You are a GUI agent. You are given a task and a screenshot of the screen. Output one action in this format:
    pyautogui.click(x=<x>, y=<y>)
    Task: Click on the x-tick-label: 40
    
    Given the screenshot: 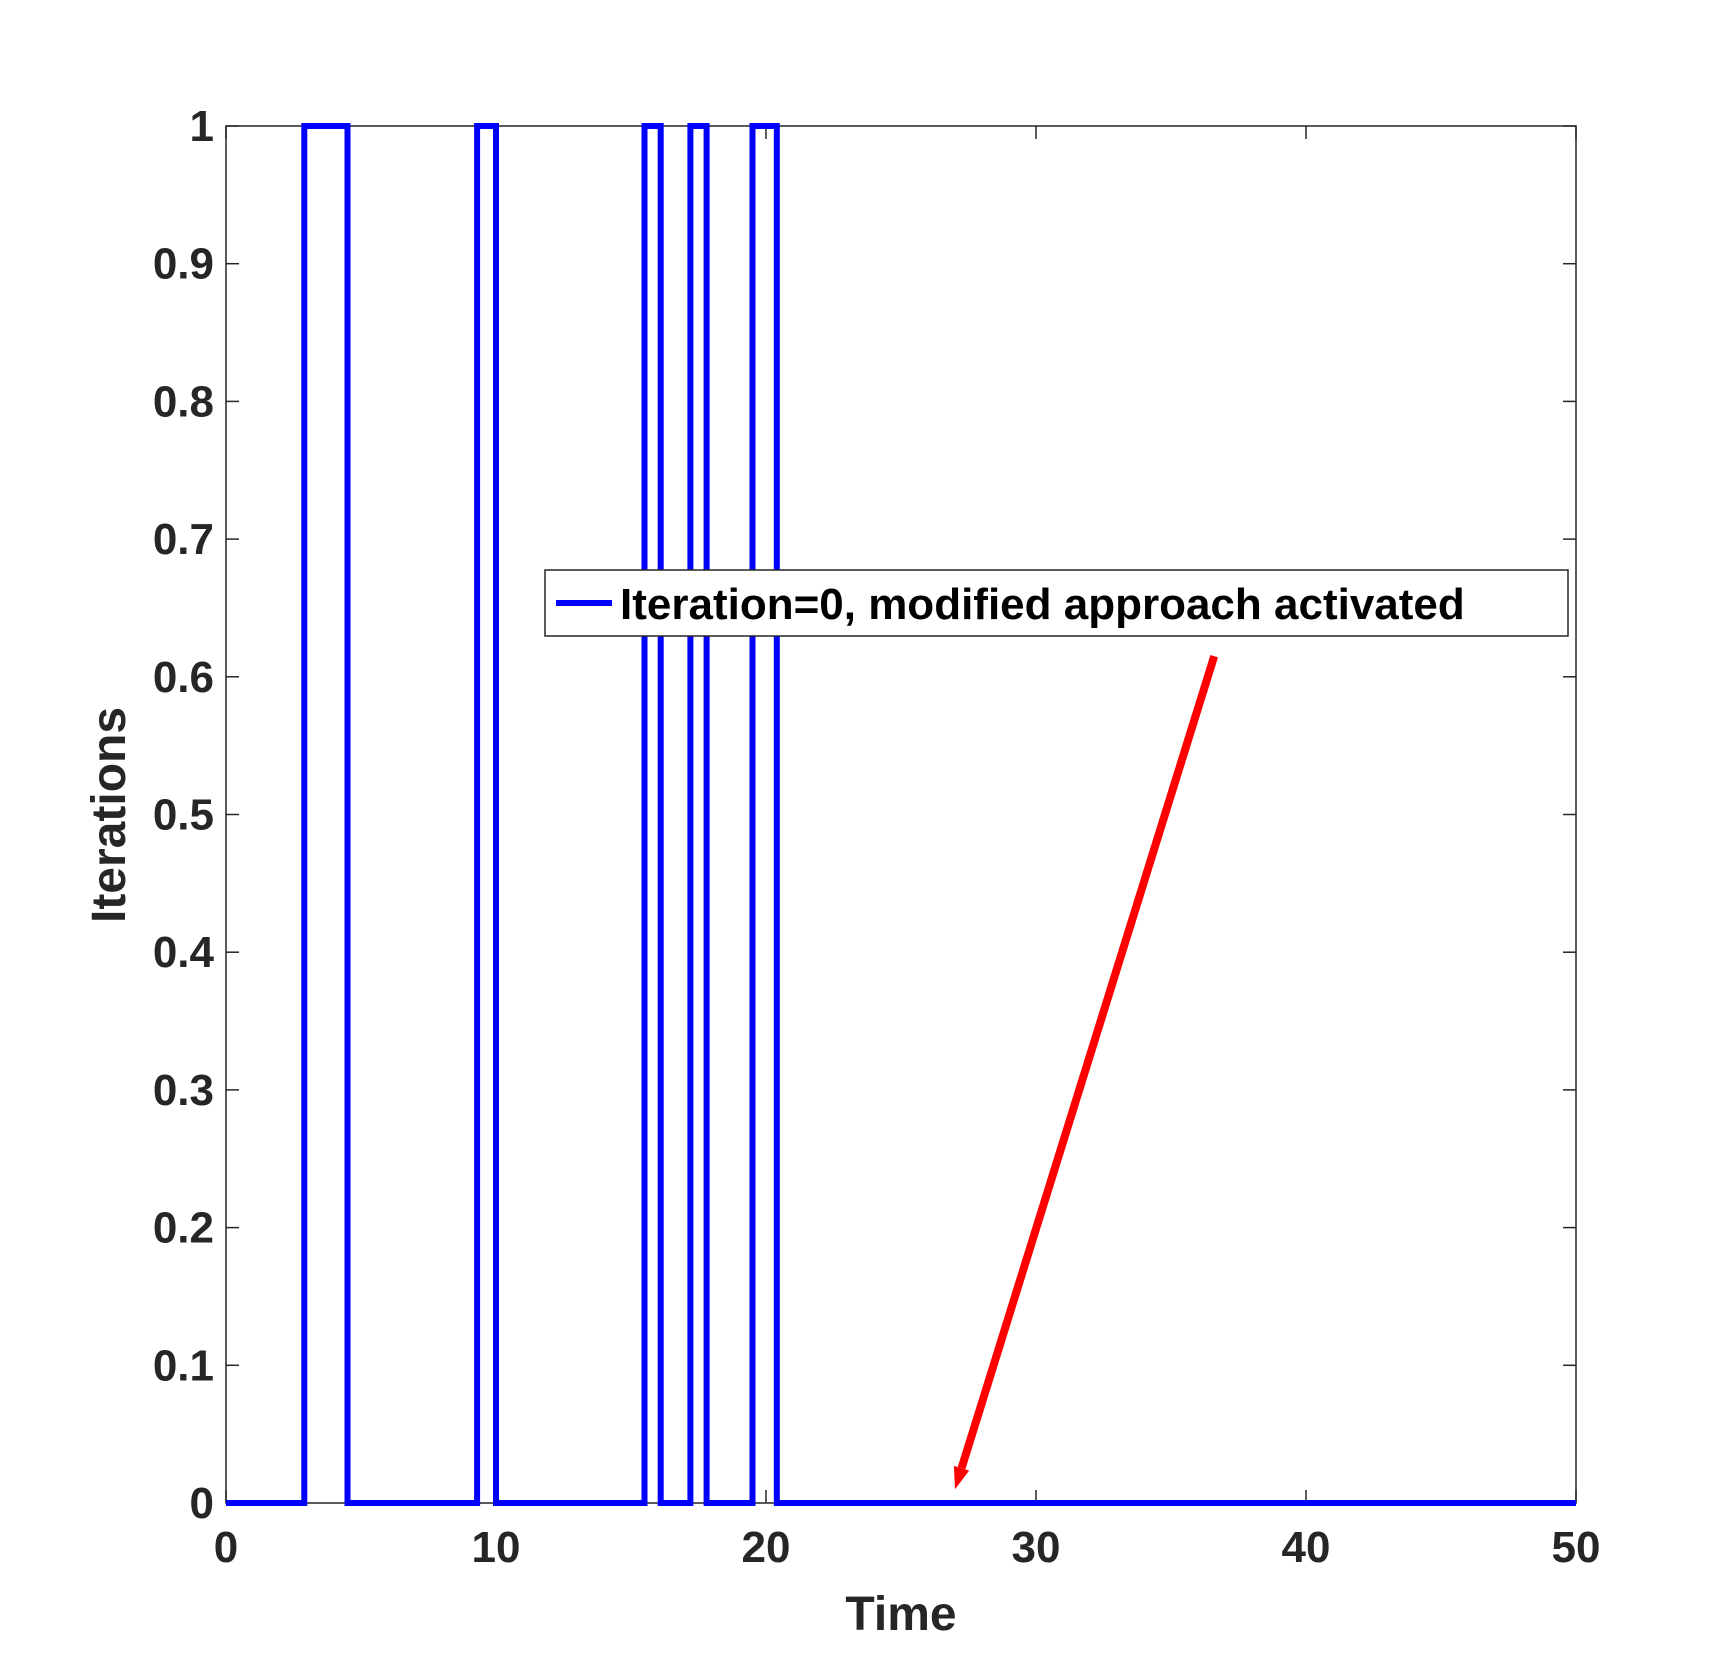 What is the action you would take?
    pyautogui.click(x=1306, y=1547)
    